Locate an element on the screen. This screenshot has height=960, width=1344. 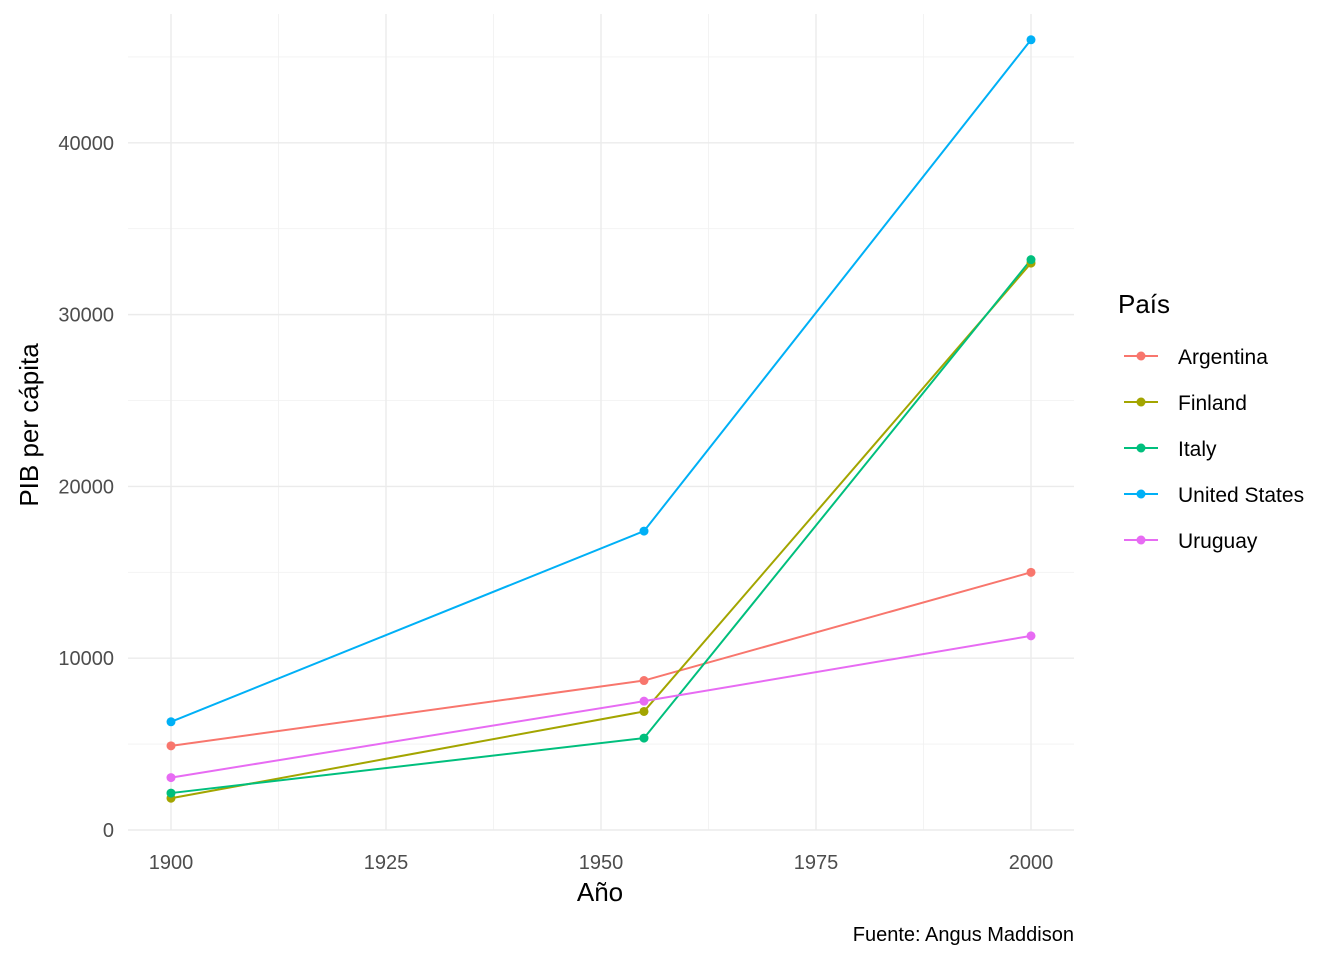
y-tick-label: 0 is located at coordinates (108, 831).